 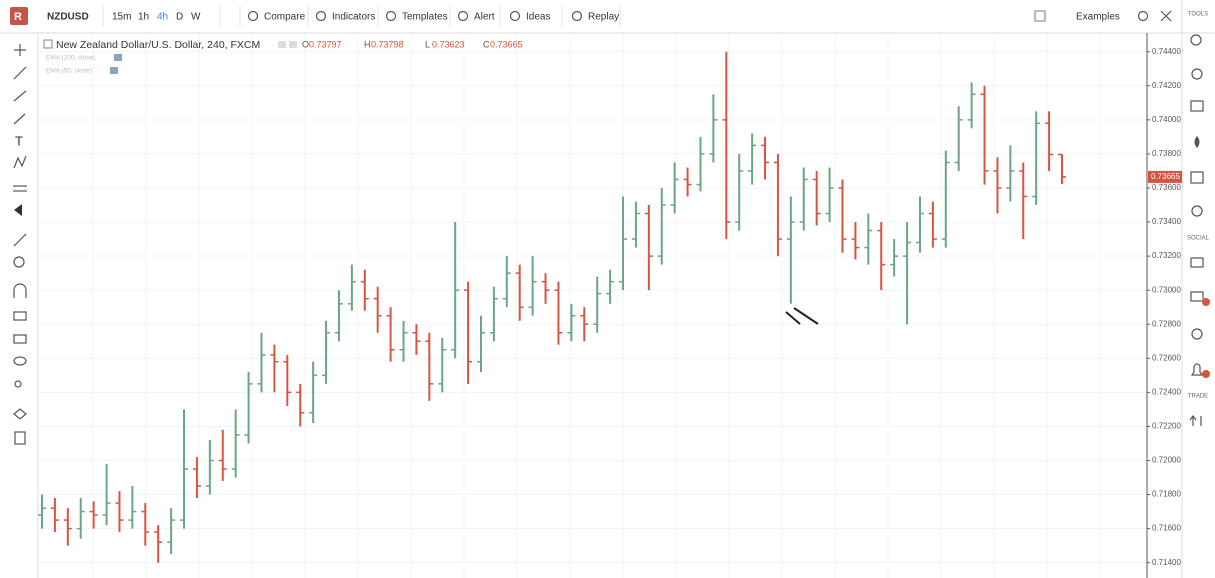 I want to click on logo-letter: R, so click(x=18, y=17).